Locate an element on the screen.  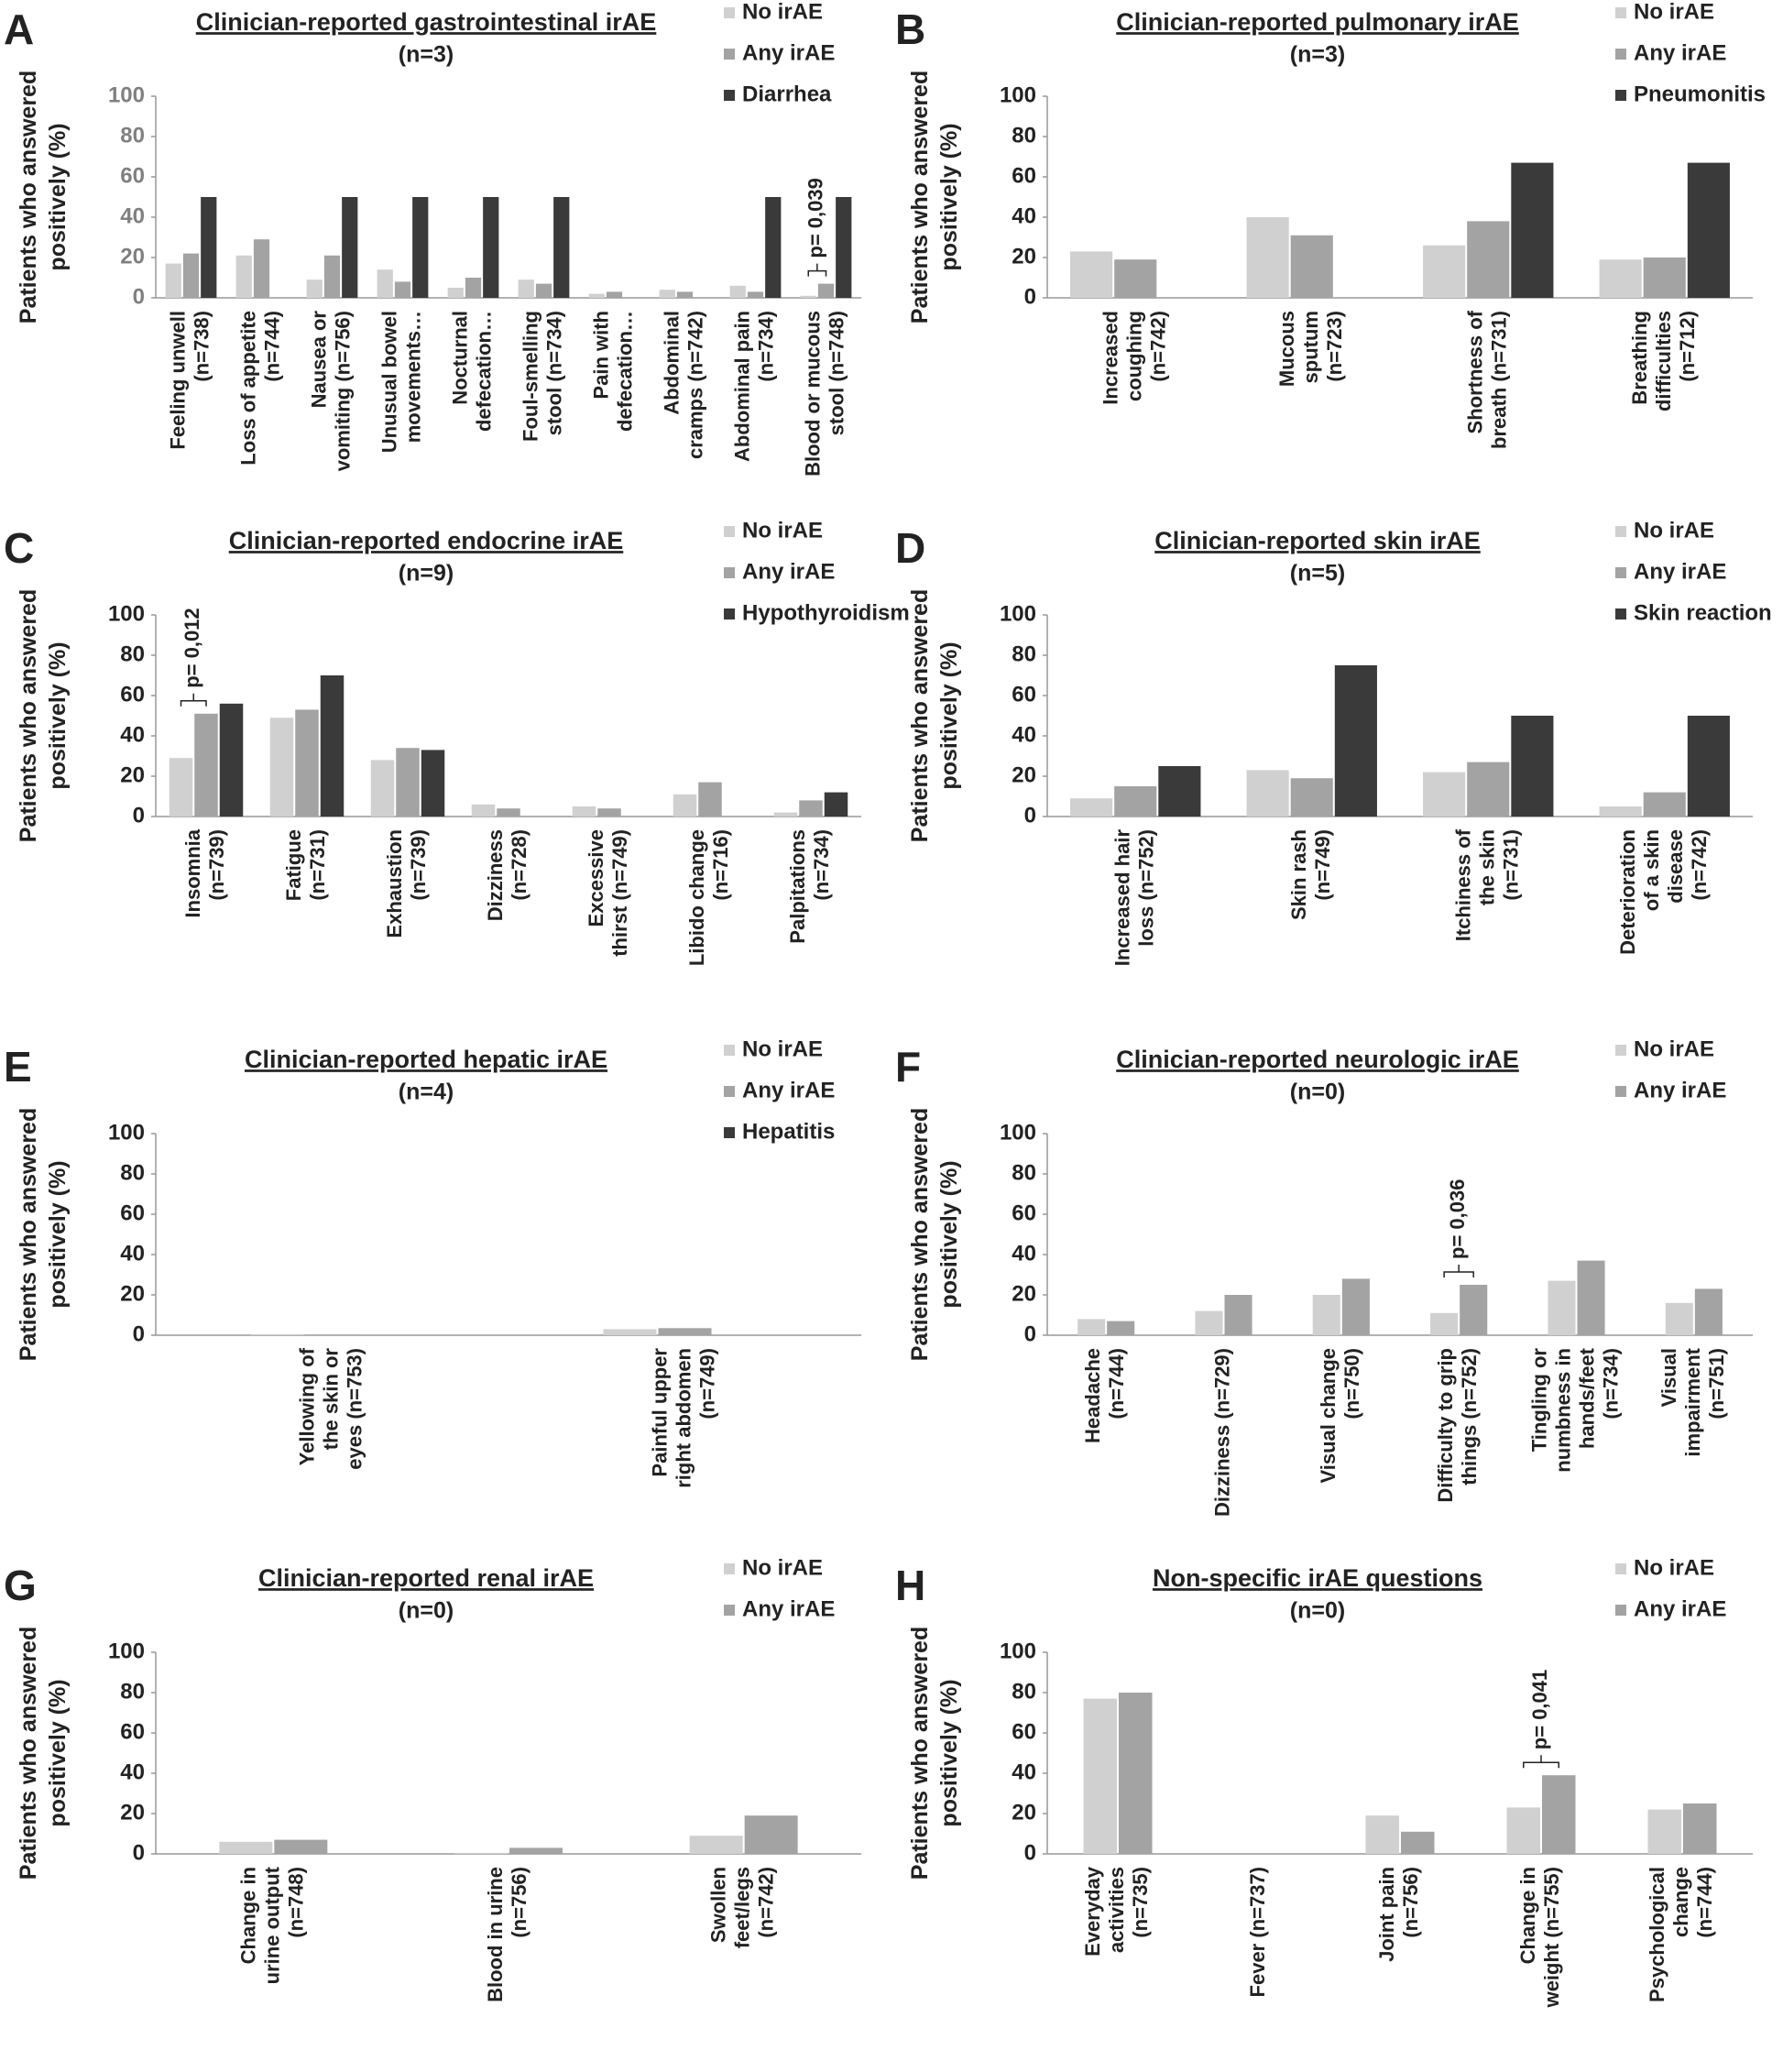
x-tick-label: Joint pain(n=756) is located at coordinates (1398, 1914).